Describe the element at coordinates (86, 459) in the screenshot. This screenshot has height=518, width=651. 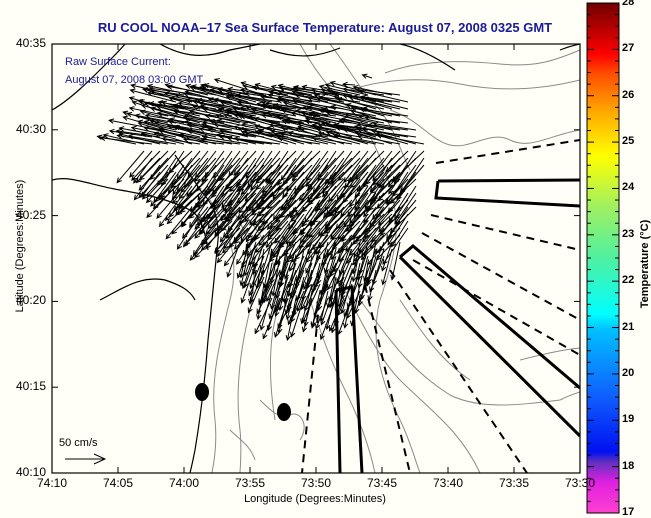
I see `scale-arrow-icon` at that location.